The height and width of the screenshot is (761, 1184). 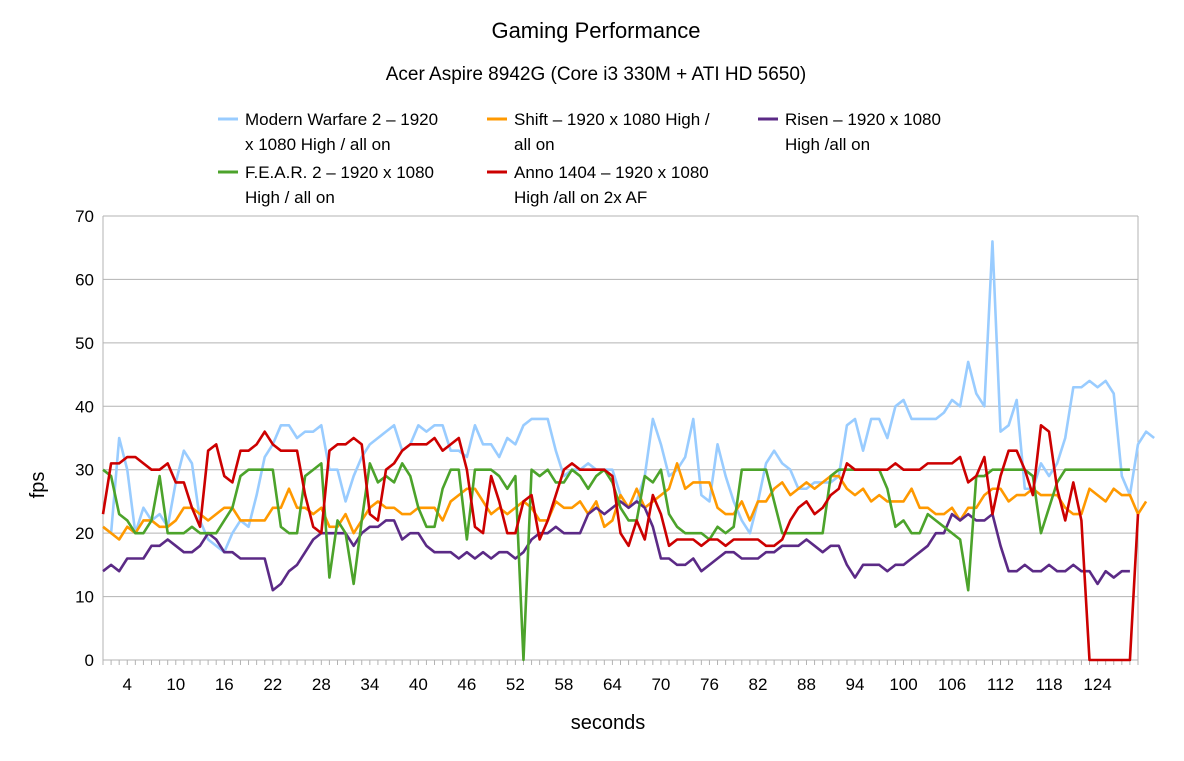 I want to click on legend-label: High /all on, so click(x=827, y=144).